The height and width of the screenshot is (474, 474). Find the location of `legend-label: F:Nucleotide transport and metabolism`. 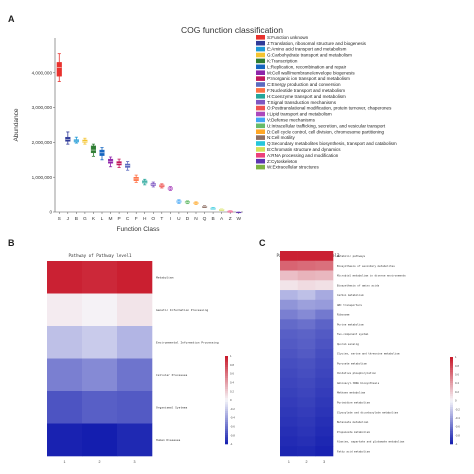

legend-label: F:Nucleotide transport and metabolism is located at coordinates (306, 90).